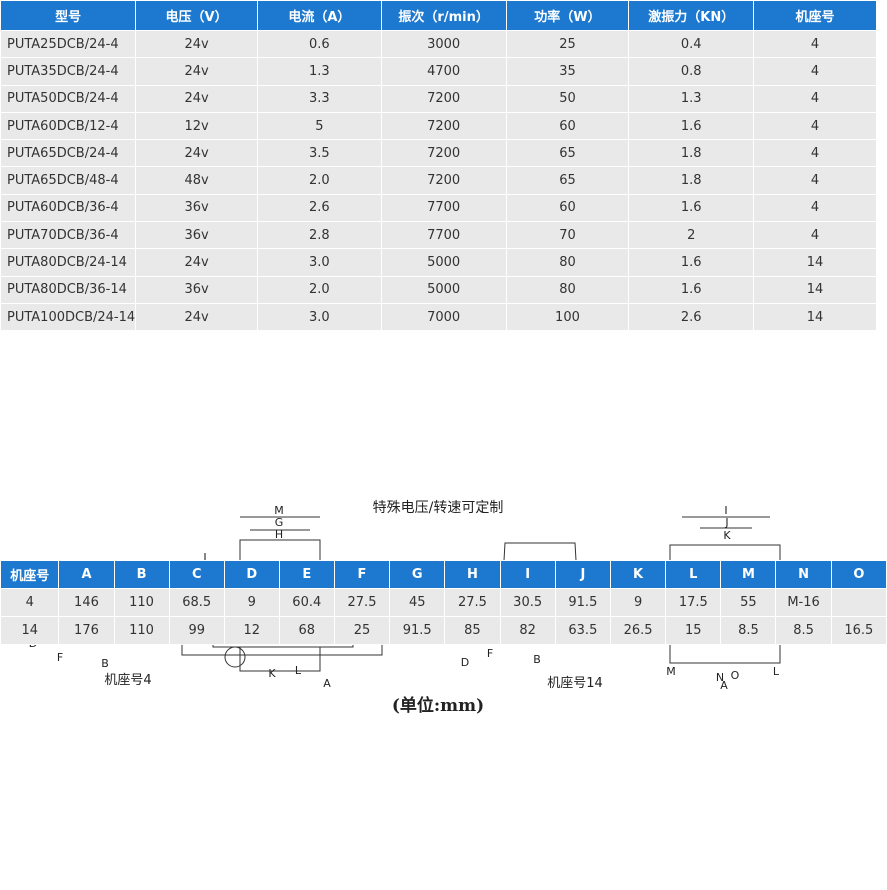  Describe the element at coordinates (691, 44) in the screenshot. I see `cell: 0.4` at that location.